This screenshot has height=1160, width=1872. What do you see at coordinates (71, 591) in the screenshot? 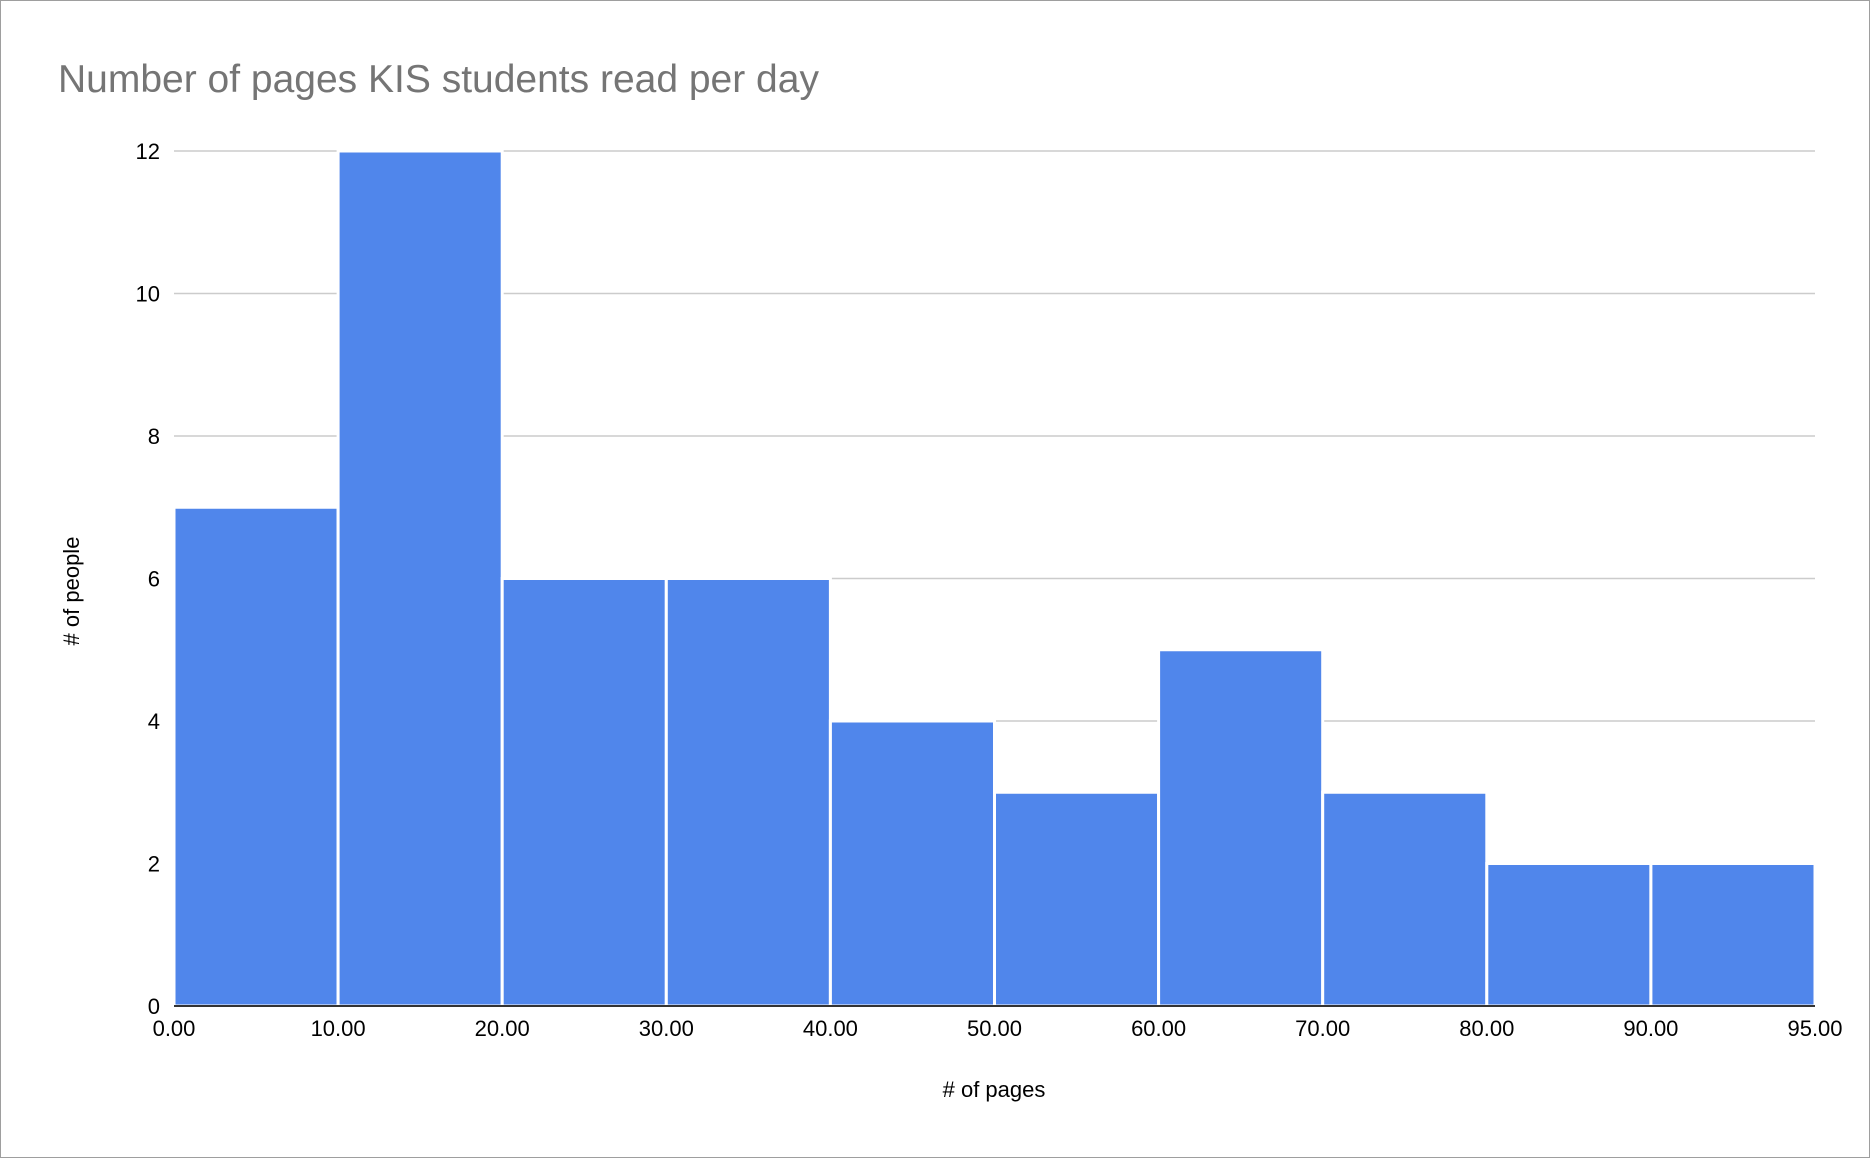
I see `y-axis-title: # of people` at bounding box center [71, 591].